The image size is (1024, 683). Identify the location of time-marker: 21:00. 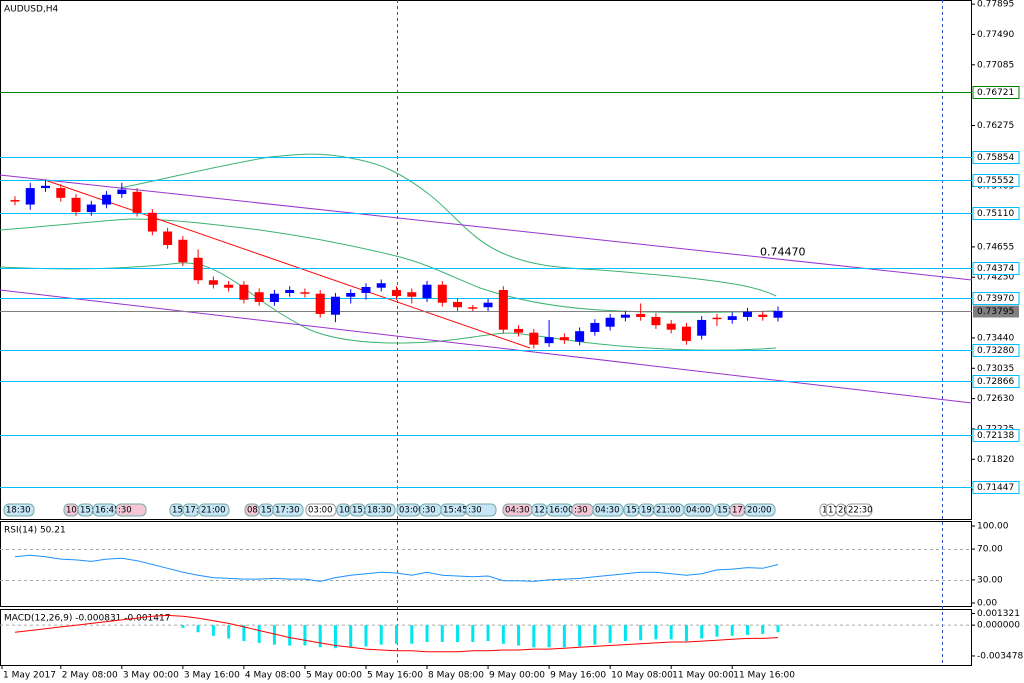
(668, 511).